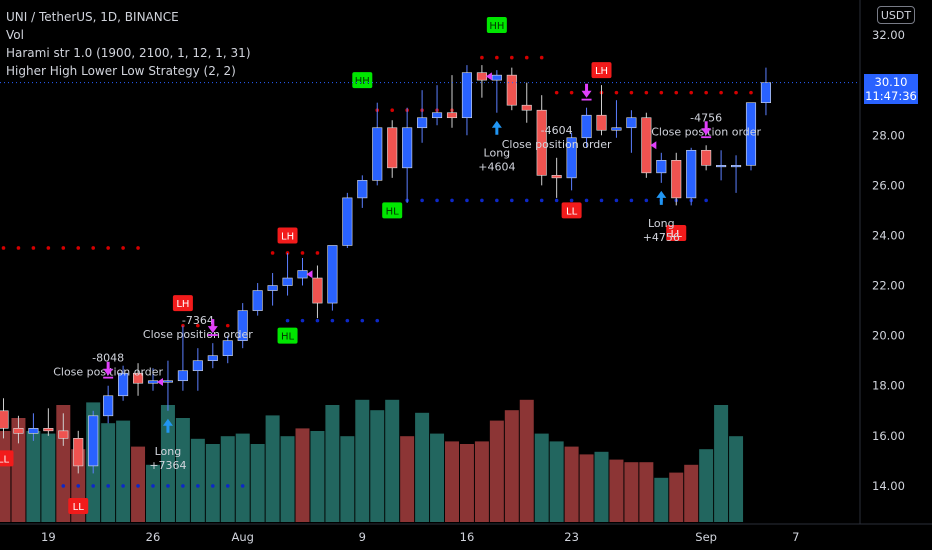 The width and height of the screenshot is (932, 550). What do you see at coordinates (888, 286) in the screenshot?
I see `price-tick-label: 22.00` at bounding box center [888, 286].